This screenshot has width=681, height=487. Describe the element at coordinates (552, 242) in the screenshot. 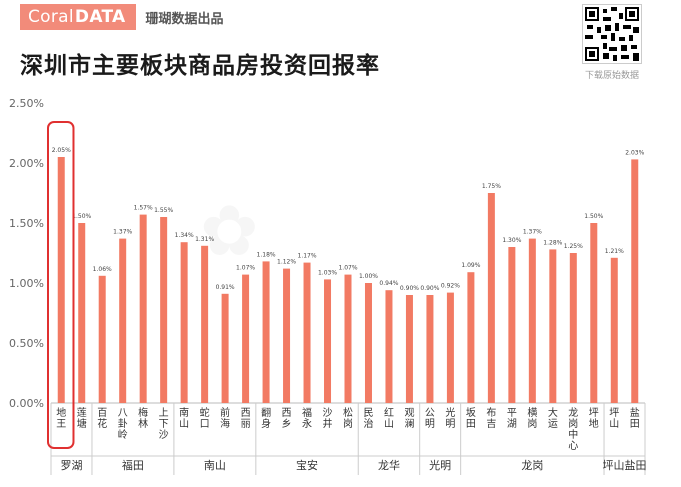

I see `data-label: 1.28%` at that location.